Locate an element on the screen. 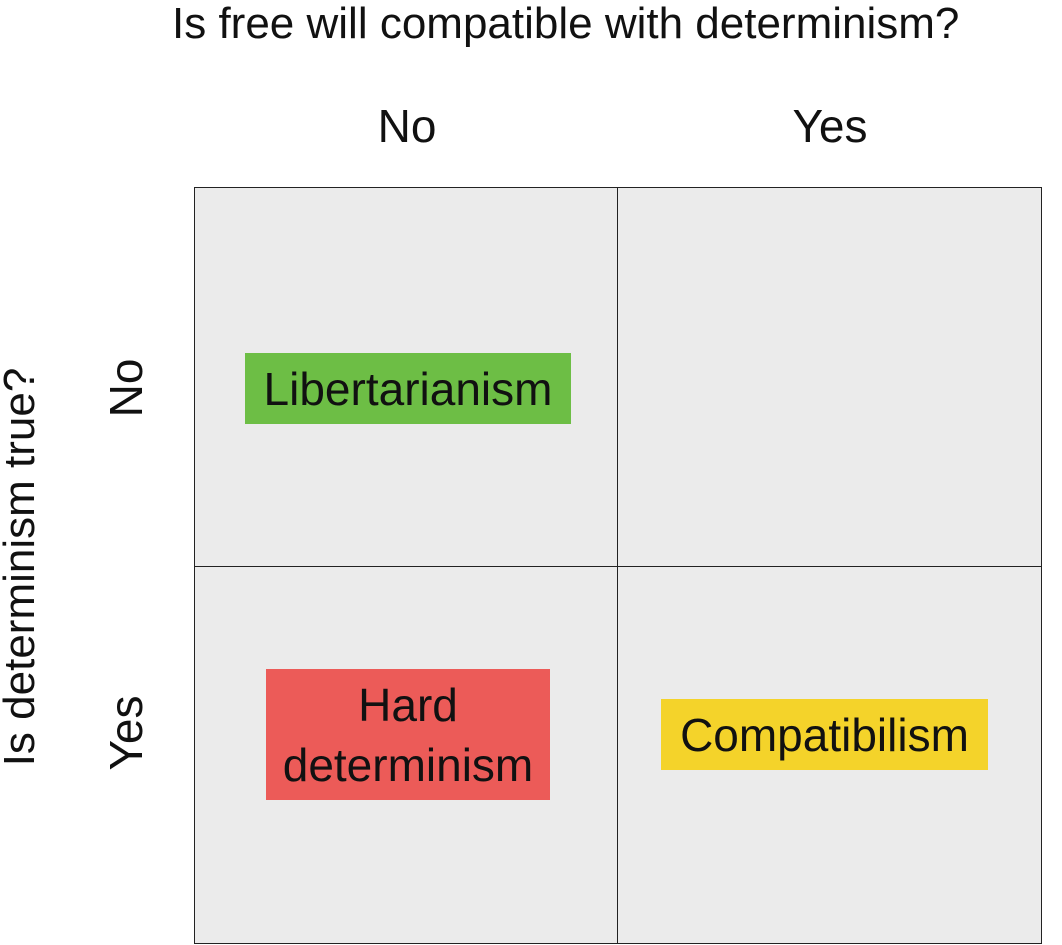  hard-determinism-line1: Hard is located at coordinates (408, 704).